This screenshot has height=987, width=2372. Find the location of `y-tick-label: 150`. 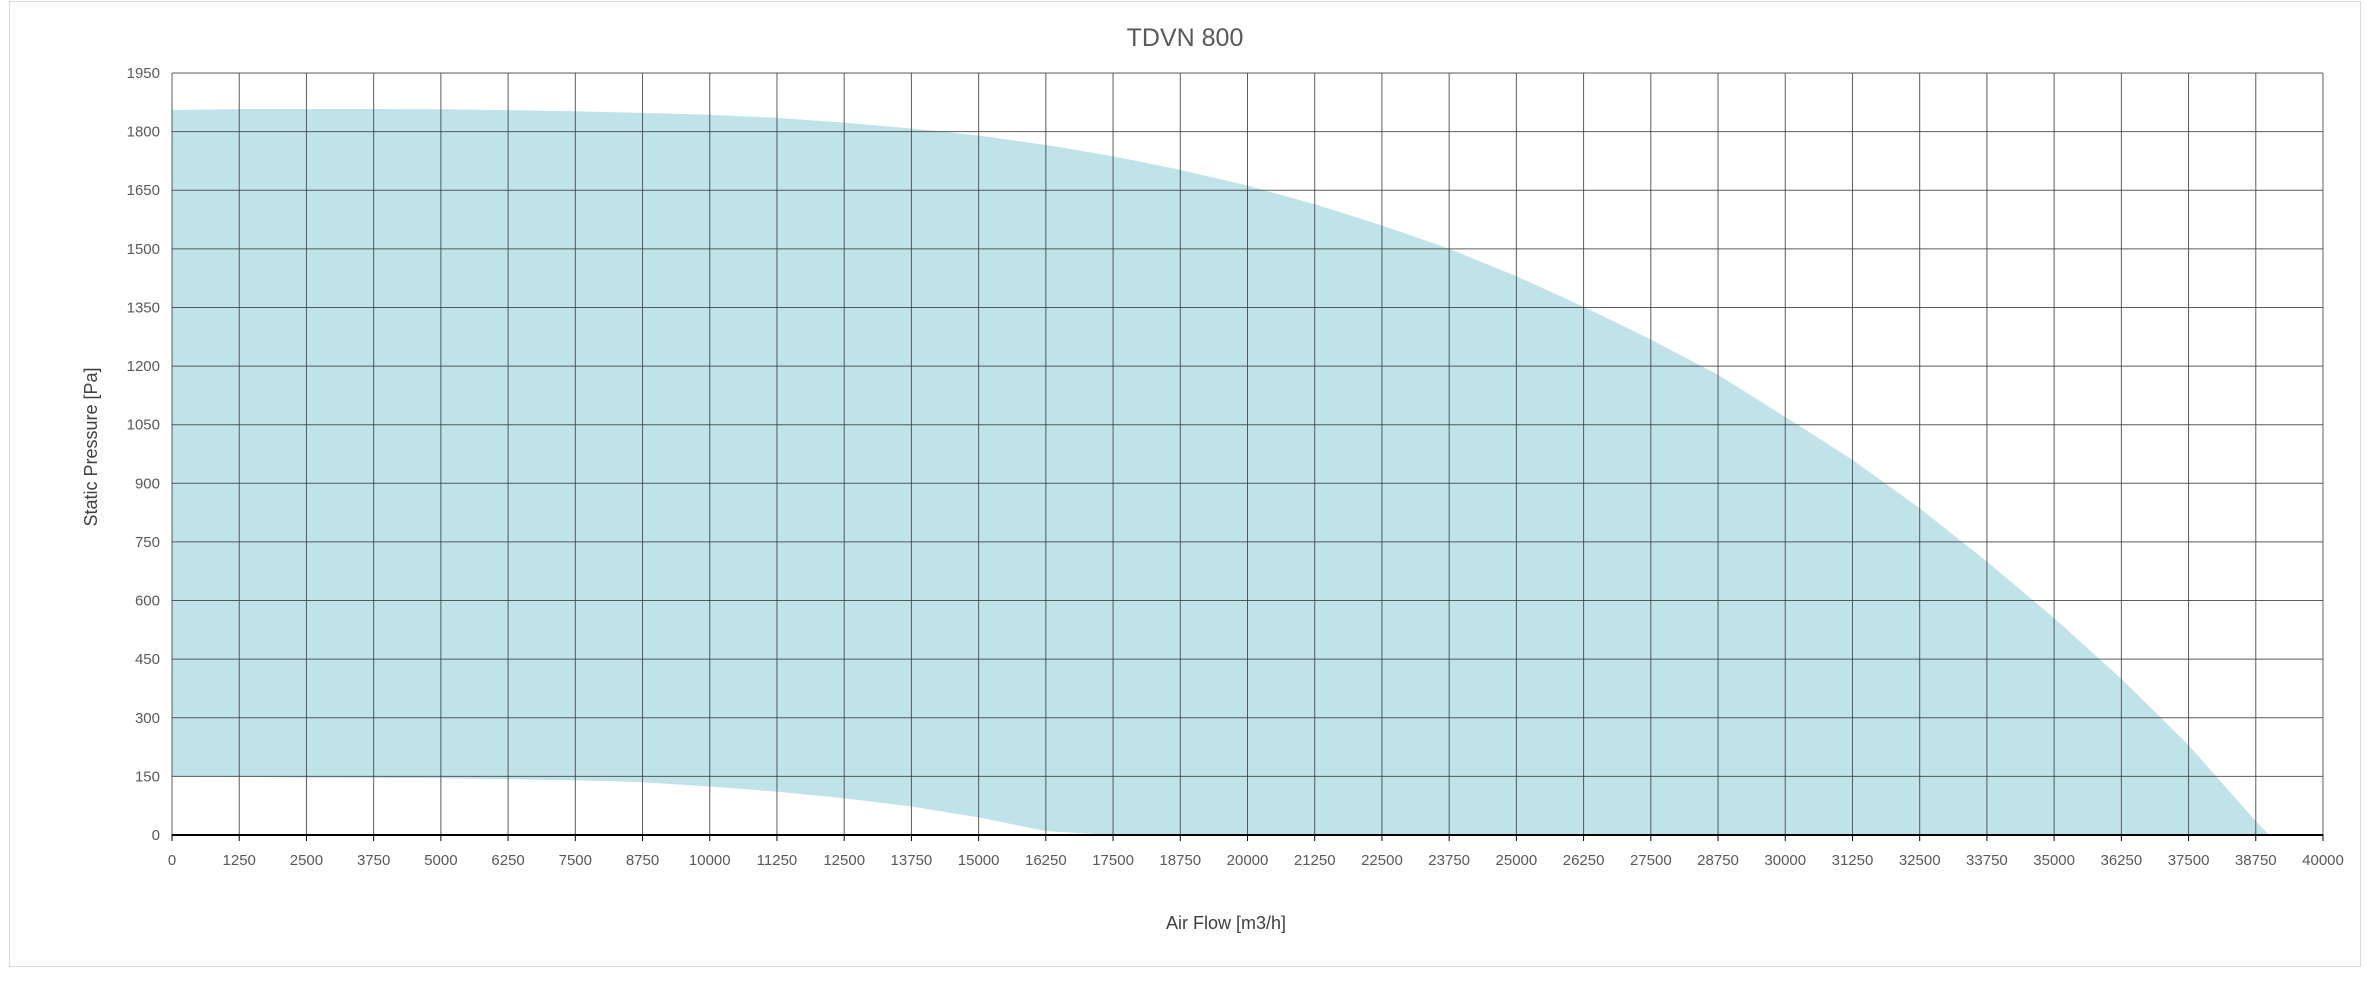

y-tick-label: 150 is located at coordinates (147, 776).